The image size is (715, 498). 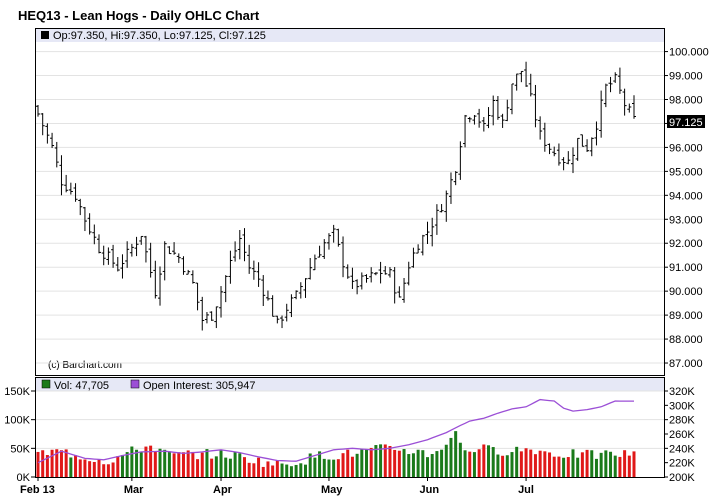 I want to click on price-tick-label: 90.000, so click(x=686, y=292).